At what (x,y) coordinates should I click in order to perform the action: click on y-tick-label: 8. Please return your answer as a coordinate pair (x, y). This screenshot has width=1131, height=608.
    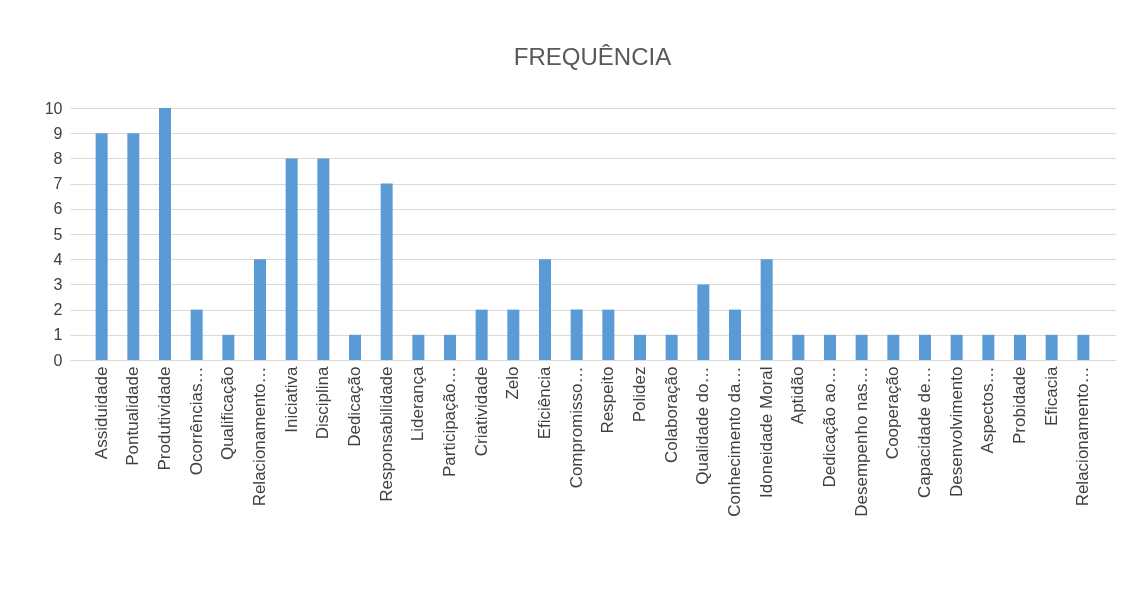
    Looking at the image, I should click on (58, 158).